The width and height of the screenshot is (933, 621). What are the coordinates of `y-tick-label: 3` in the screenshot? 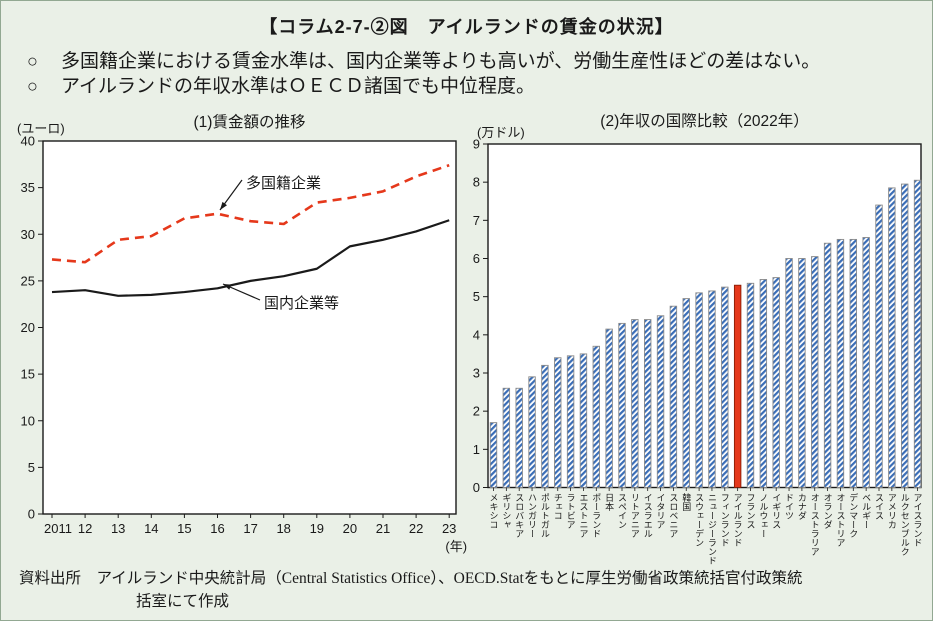 It's located at (476, 373).